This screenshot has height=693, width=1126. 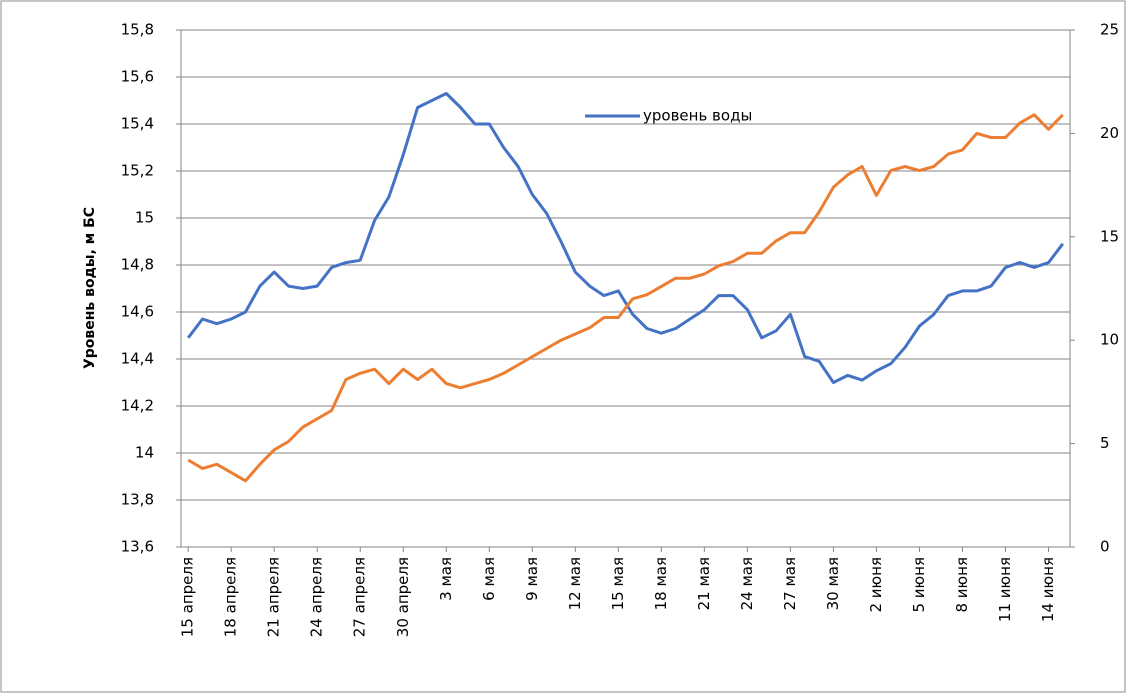 I want to click on x-tick-label: 12 мая, so click(x=575, y=583).